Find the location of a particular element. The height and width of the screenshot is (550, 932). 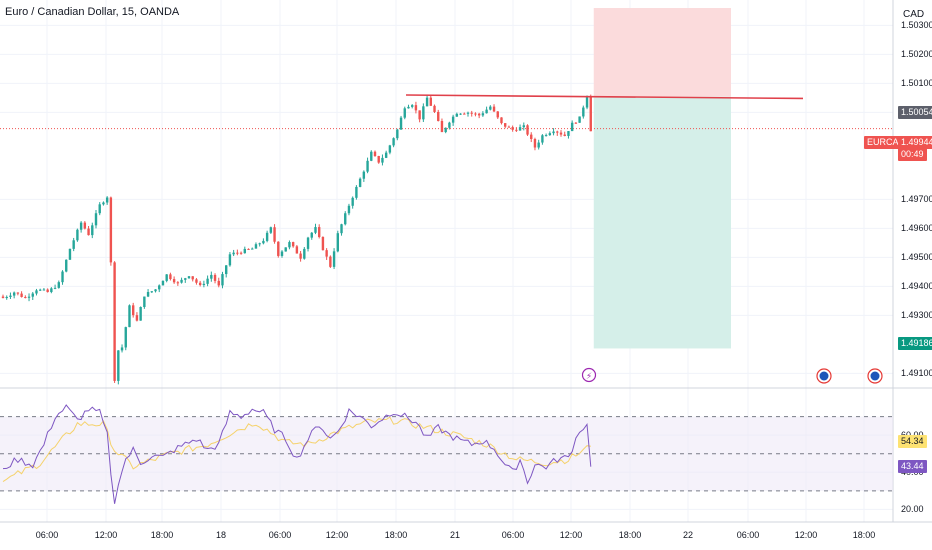

time-tick-label-6: 18:00 is located at coordinates (396, 535).